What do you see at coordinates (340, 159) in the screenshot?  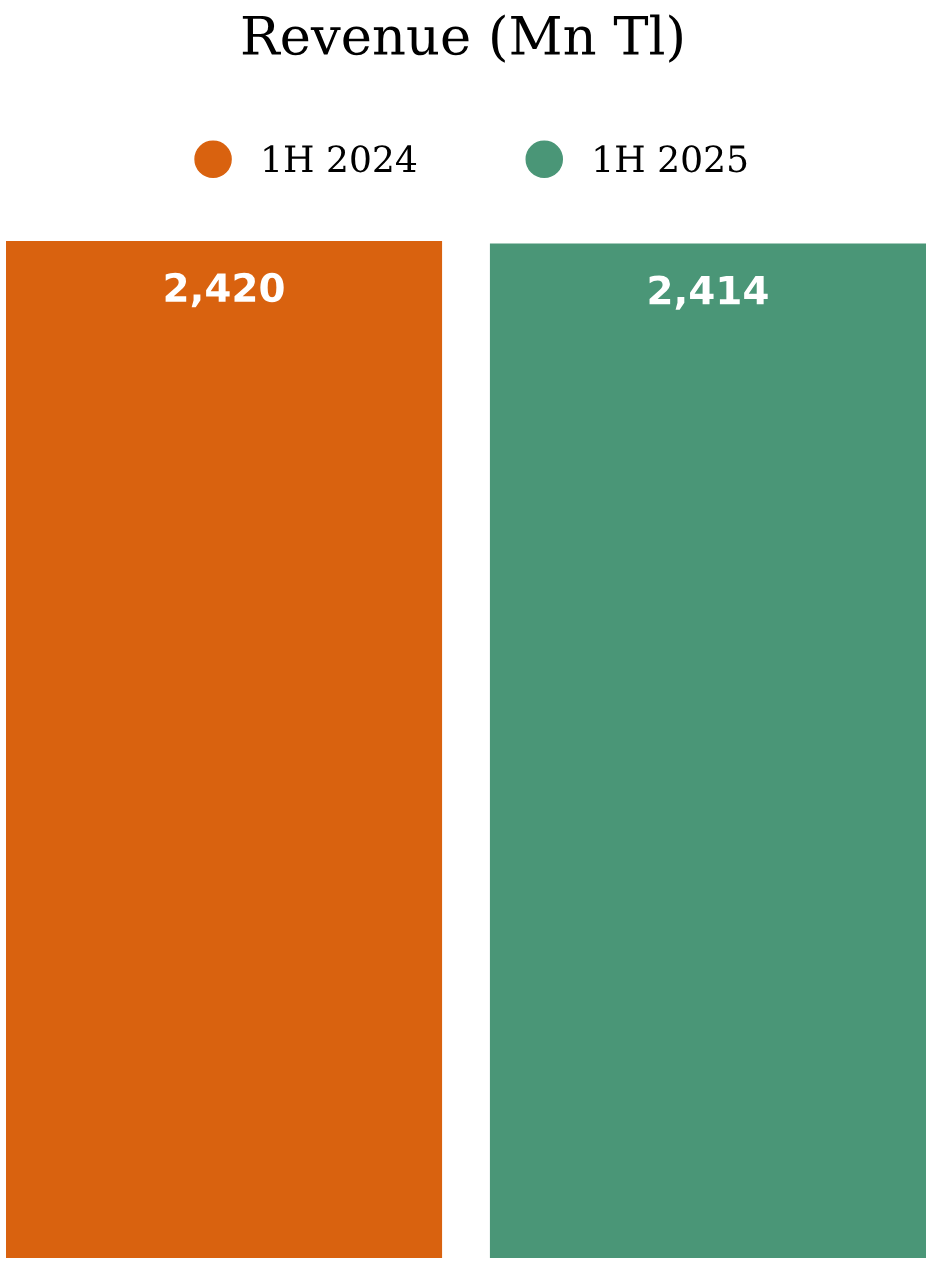 I see `legend-label: 1H 2024` at bounding box center [340, 159].